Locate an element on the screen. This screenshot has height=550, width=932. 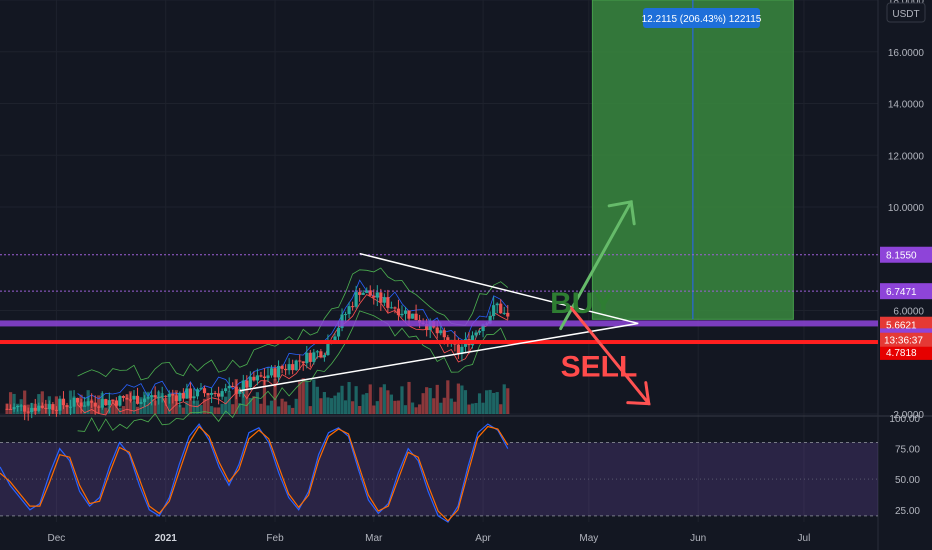
level-band-purple is located at coordinates (439, 323).